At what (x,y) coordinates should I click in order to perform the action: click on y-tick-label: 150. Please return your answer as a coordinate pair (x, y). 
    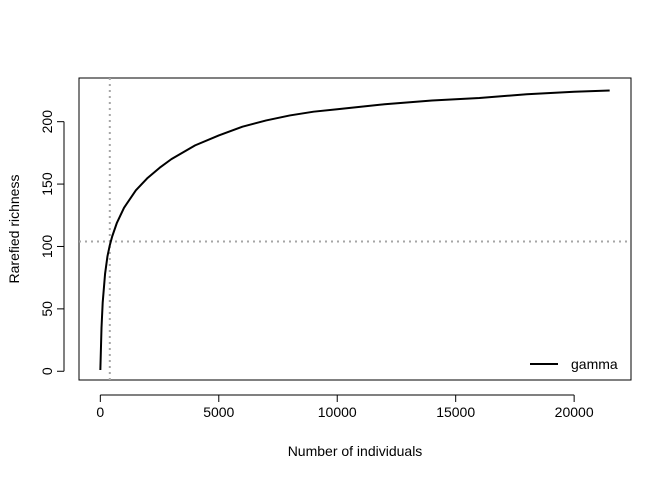
    Looking at the image, I should click on (47, 184).